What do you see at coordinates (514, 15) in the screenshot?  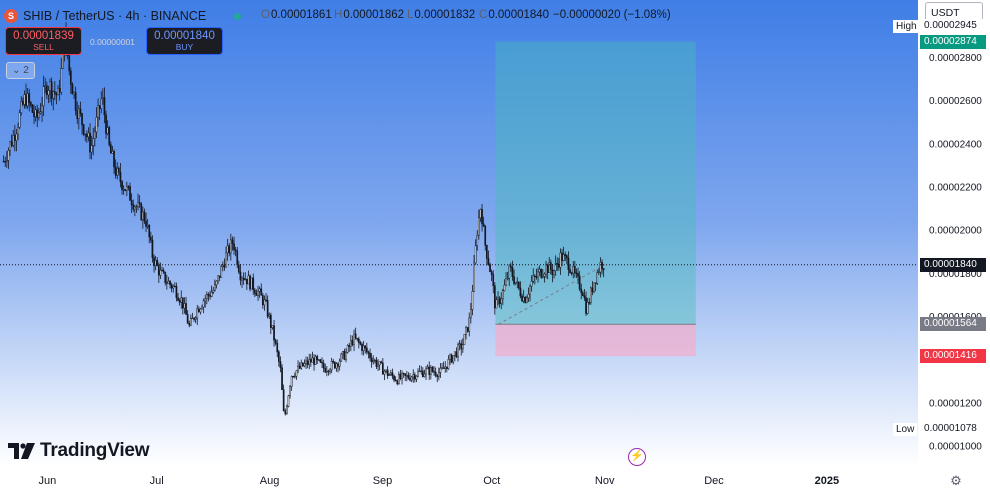 I see `ohlc-close: C0.00001840` at bounding box center [514, 15].